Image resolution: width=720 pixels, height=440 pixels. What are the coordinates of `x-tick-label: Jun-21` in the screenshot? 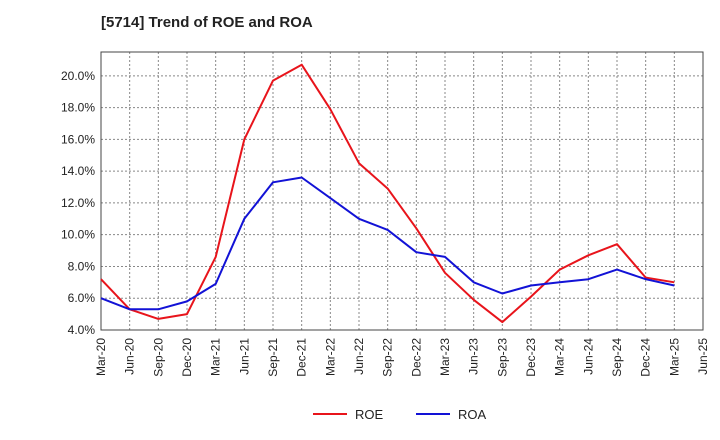 It's located at (244, 356).